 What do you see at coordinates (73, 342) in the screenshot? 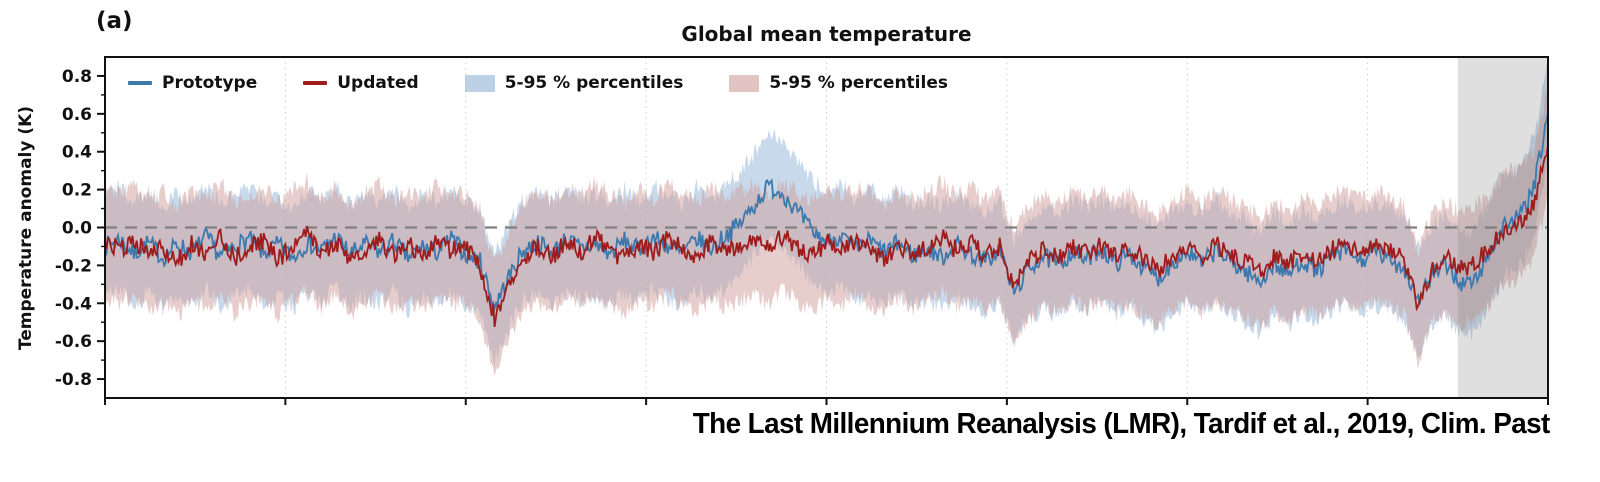
I see `y-tick-label: -0.6` at bounding box center [73, 342].